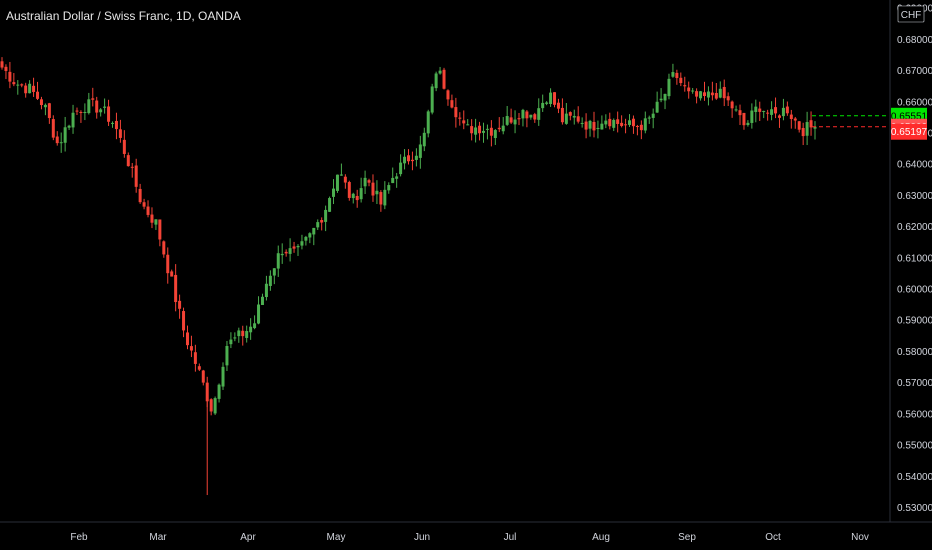 The height and width of the screenshot is (550, 932). I want to click on y-tick-label: 0.53000, so click(914, 508).